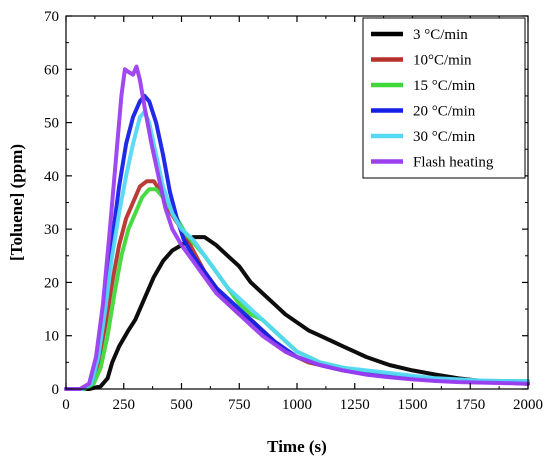 The width and height of the screenshot is (550, 464). I want to click on x-tick-label: 1750, so click(470, 405).